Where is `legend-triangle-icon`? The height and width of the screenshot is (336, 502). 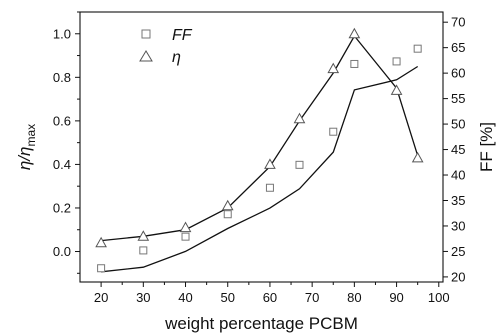
legend-triangle-icon is located at coordinates (146, 56).